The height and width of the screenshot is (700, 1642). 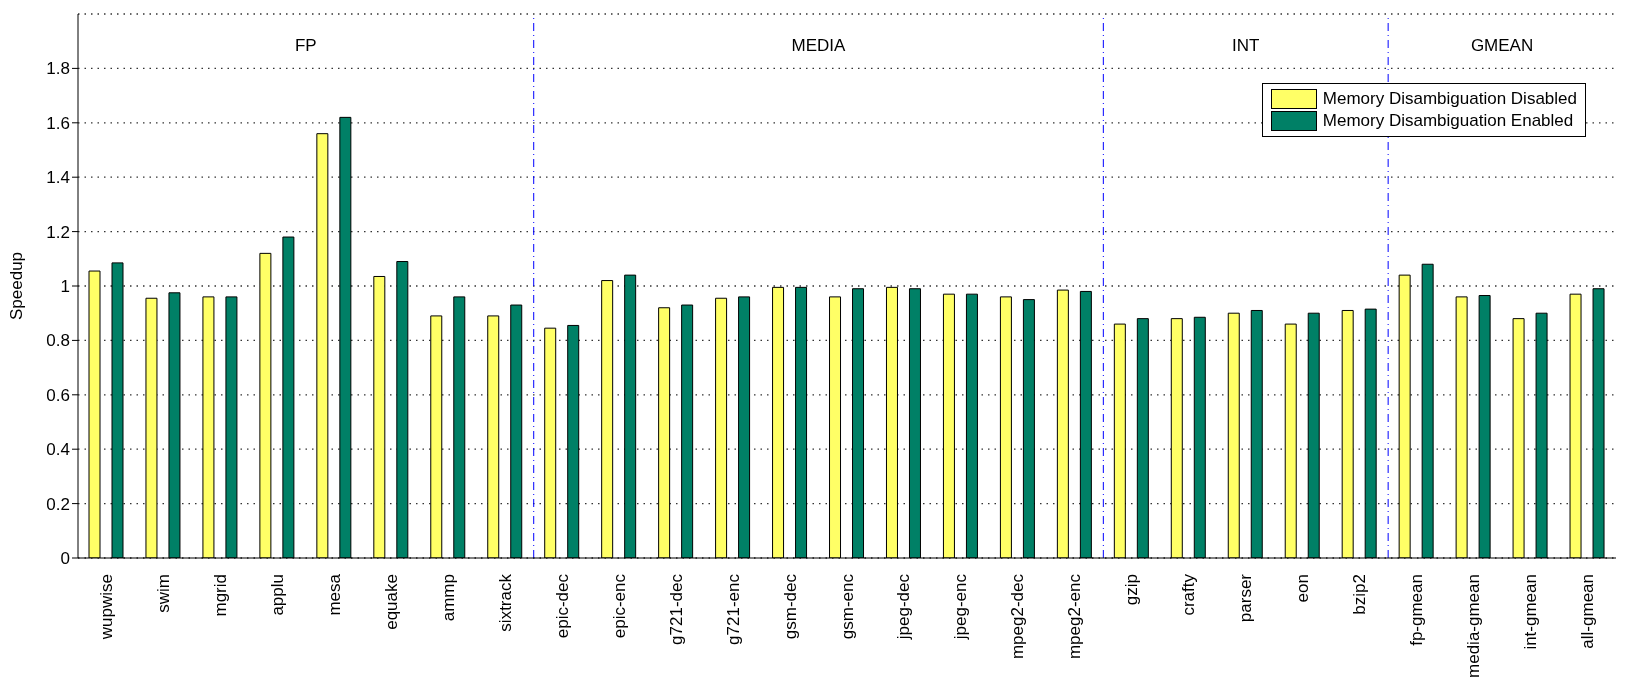 I want to click on x-tick-label: int-gmean, so click(x=1531, y=612).